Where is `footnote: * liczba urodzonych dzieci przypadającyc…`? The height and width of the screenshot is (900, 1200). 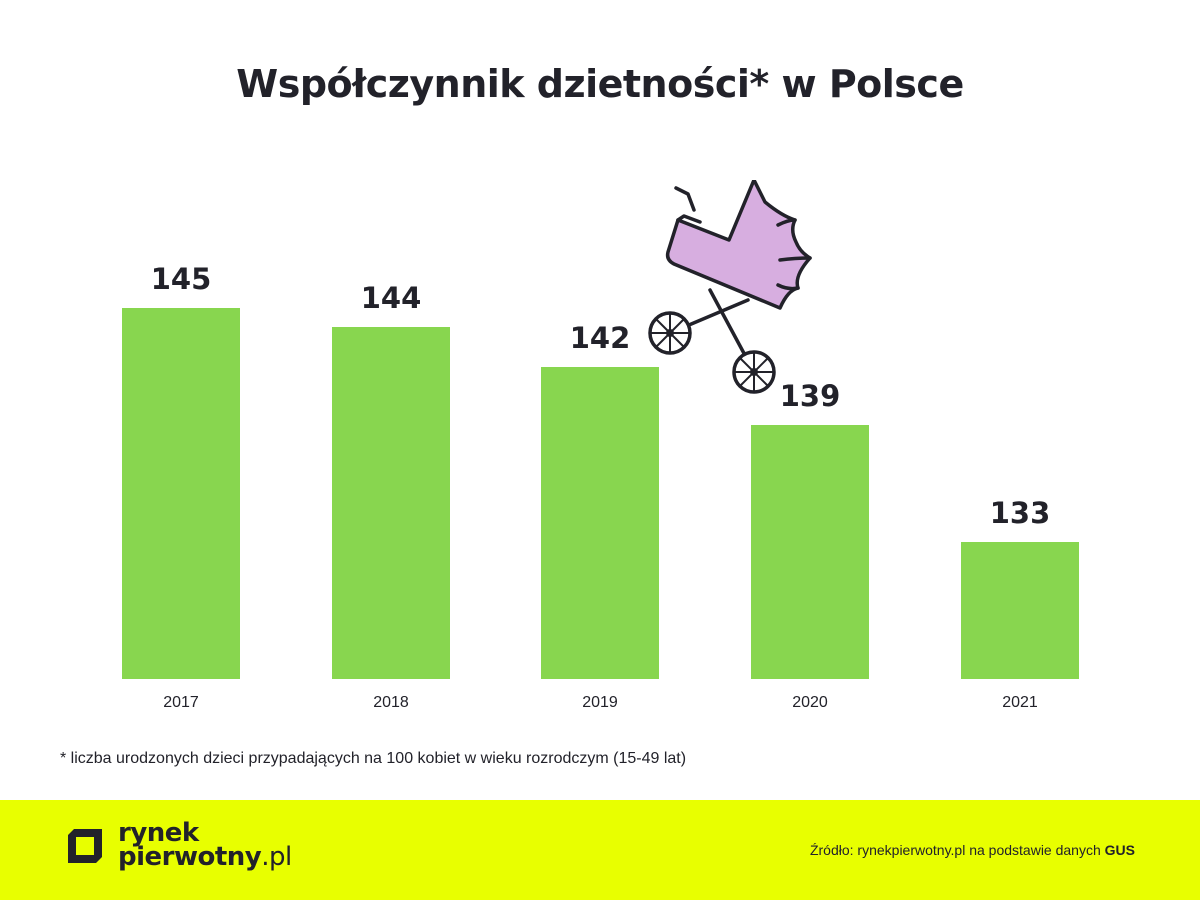 footnote: * liczba urodzonych dzieci przypadającyc… is located at coordinates (373, 758).